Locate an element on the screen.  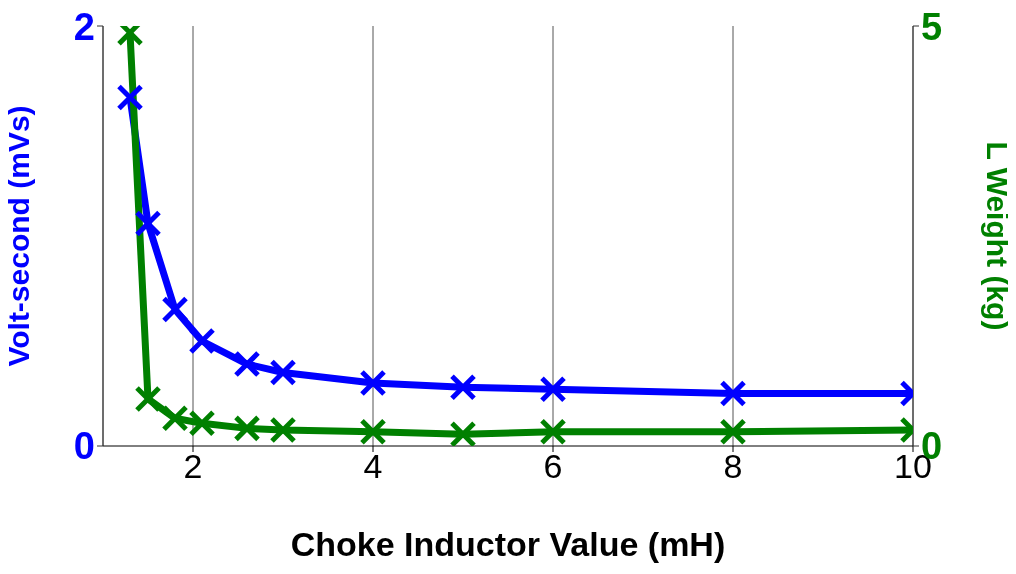
x-axis-title: Choke Inductor Value (mH) is located at coordinates (508, 544).